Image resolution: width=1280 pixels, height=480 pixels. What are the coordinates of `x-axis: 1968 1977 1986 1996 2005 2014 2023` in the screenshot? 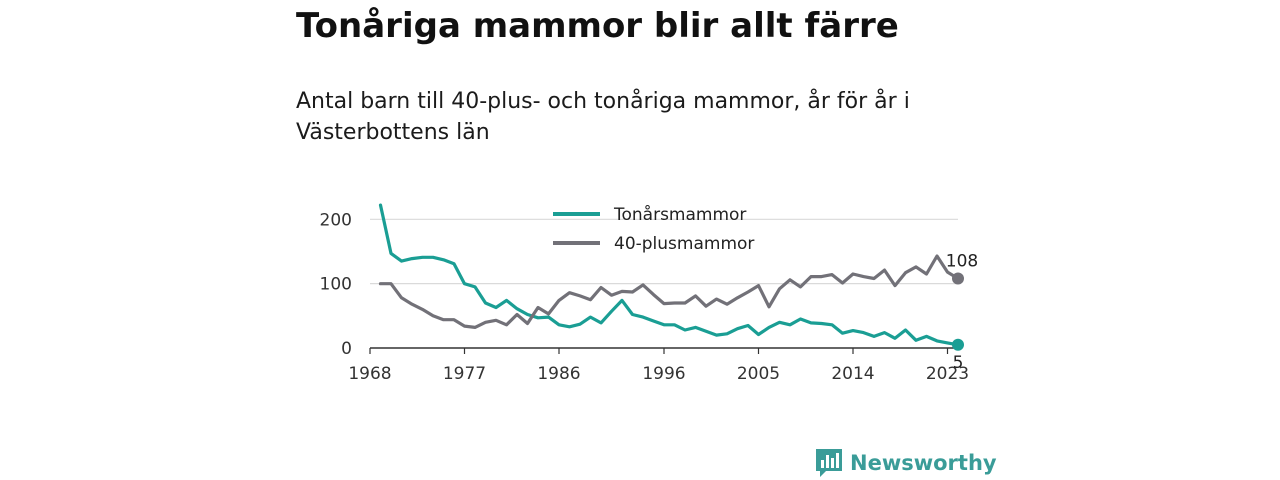 It's located at (658, 365).